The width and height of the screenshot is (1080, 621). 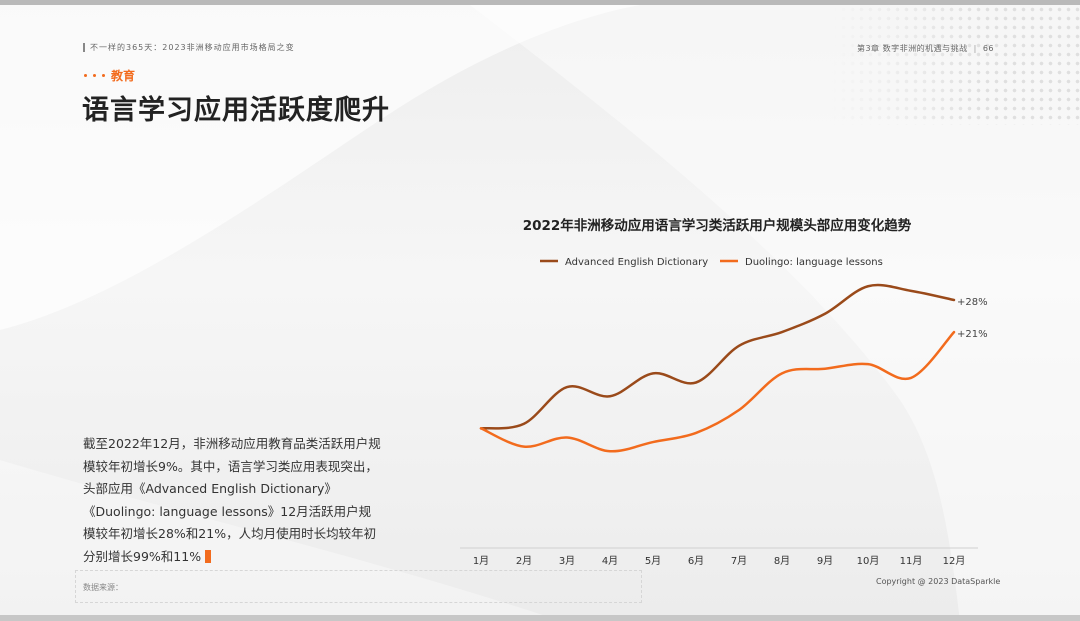 What do you see at coordinates (955, 65) in the screenshot?
I see `dot-pattern` at bounding box center [955, 65].